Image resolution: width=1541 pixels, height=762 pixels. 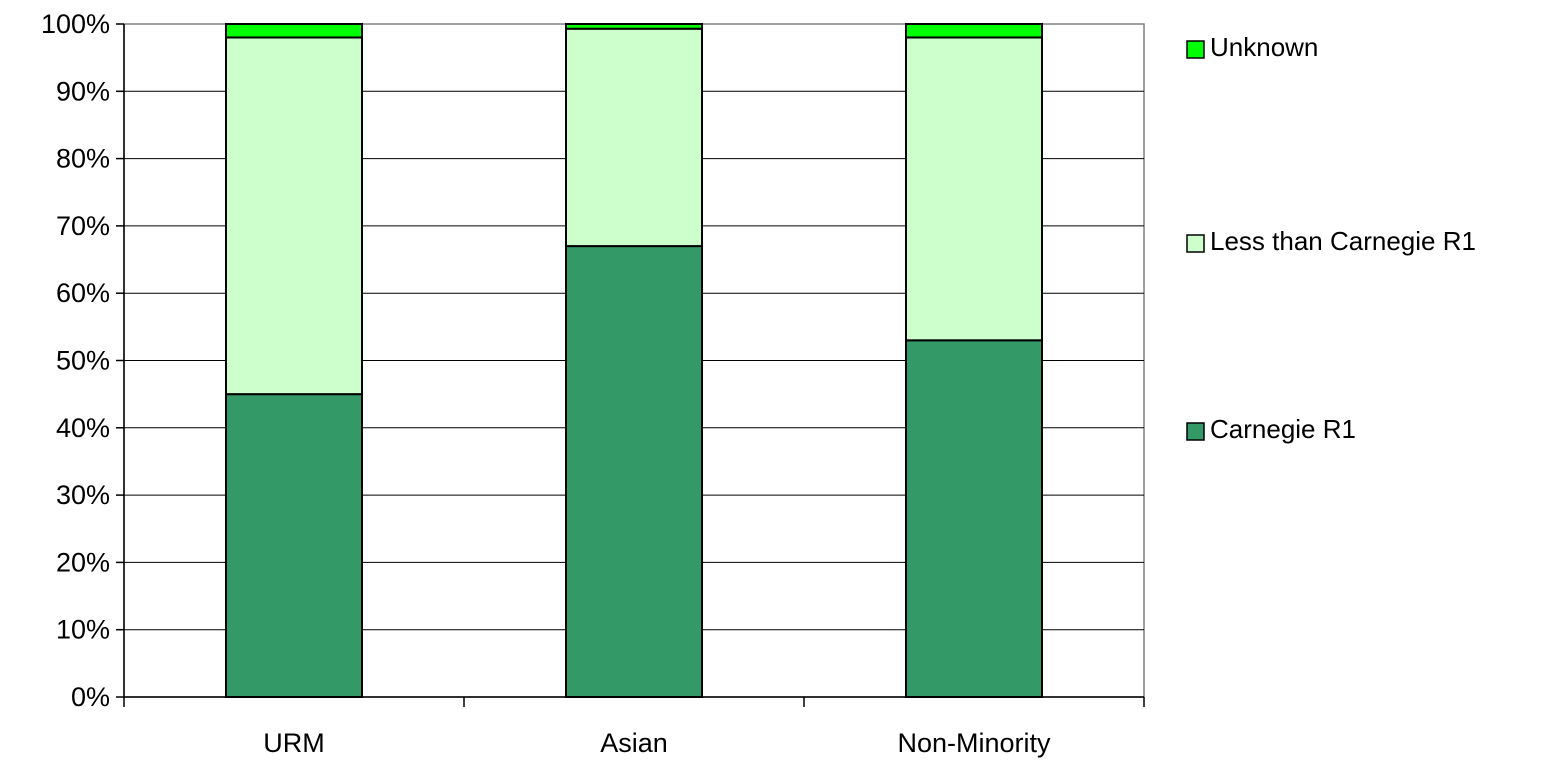 I want to click on y-tick-label: 50%, so click(x=83, y=361).